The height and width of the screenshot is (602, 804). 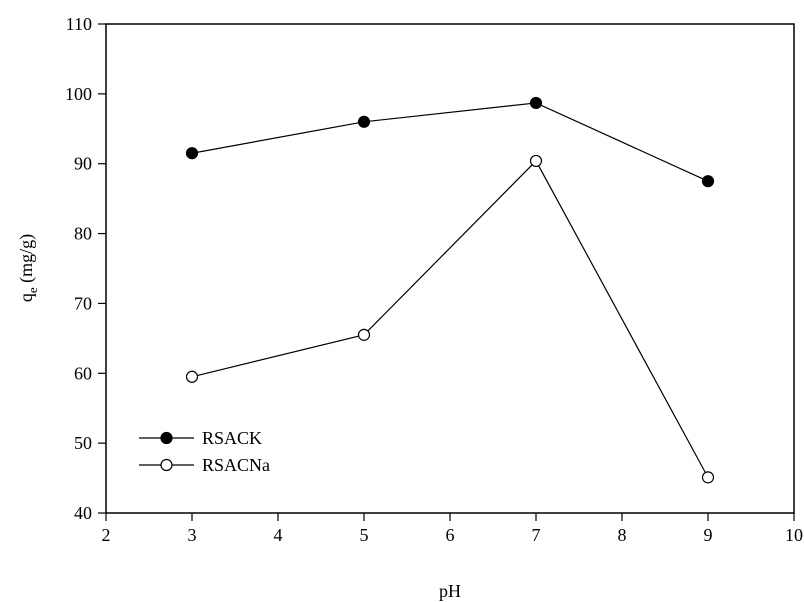 I want to click on x-tick-label: 7, so click(x=536, y=535).